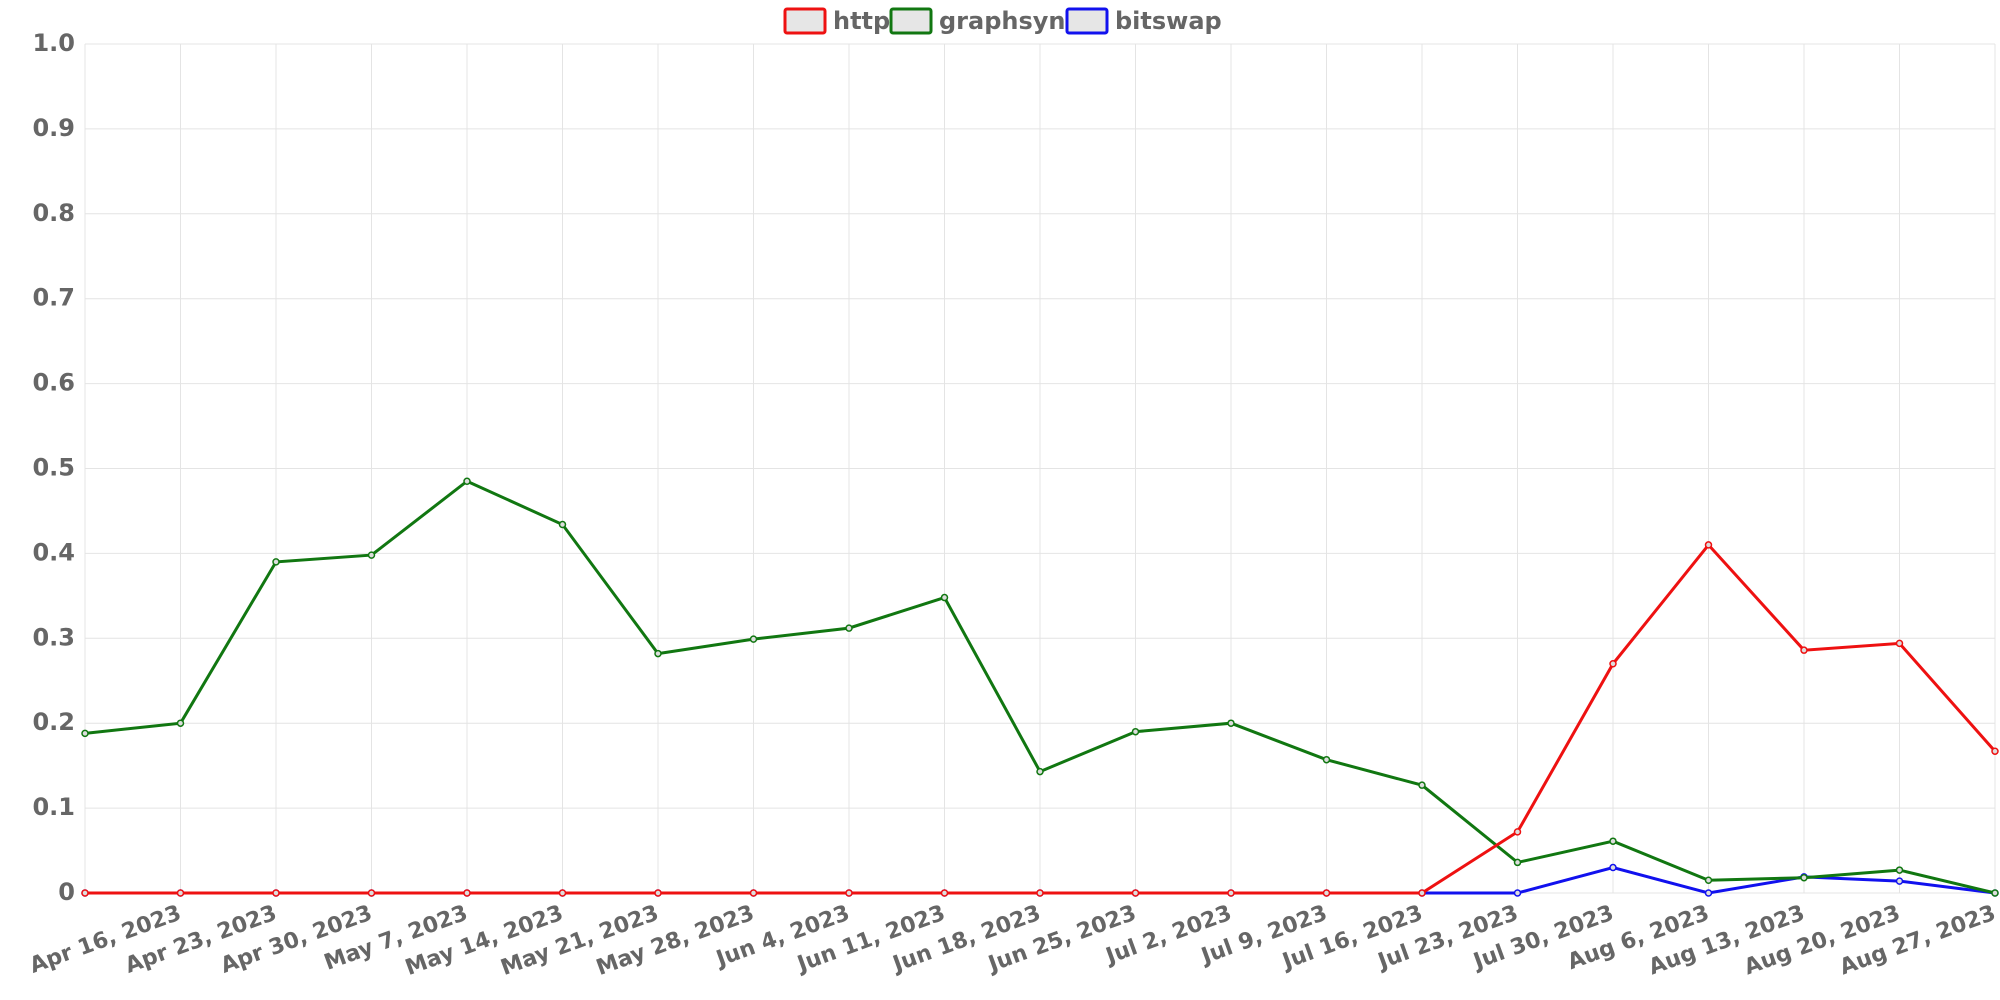 The width and height of the screenshot is (2000, 1000). Describe the element at coordinates (53, 298) in the screenshot. I see `y-tick-label: 0.7` at that location.